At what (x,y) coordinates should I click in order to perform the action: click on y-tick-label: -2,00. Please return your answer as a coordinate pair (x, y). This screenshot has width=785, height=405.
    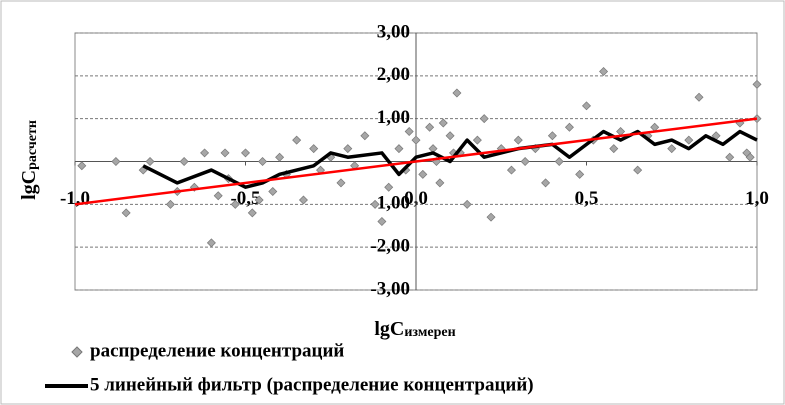
    Looking at the image, I should click on (390, 246).